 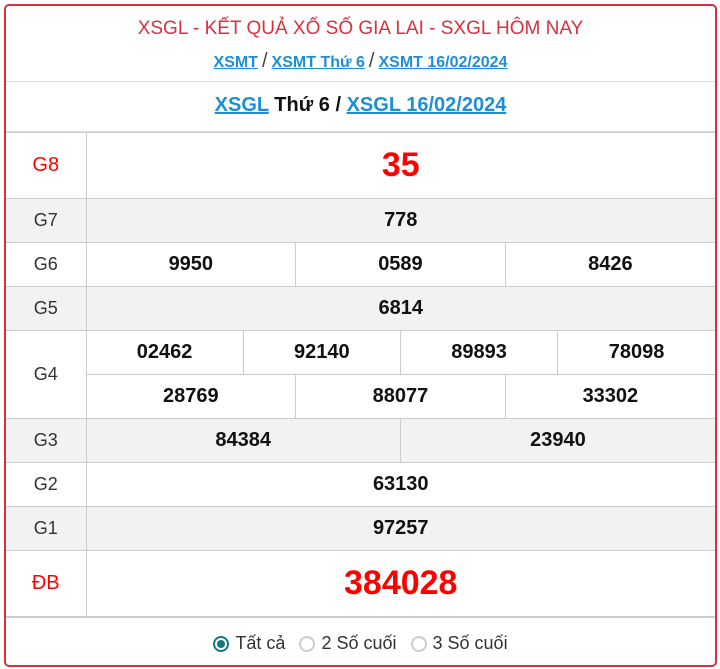 What do you see at coordinates (46, 528) in the screenshot?
I see `prize-label: G1` at bounding box center [46, 528].